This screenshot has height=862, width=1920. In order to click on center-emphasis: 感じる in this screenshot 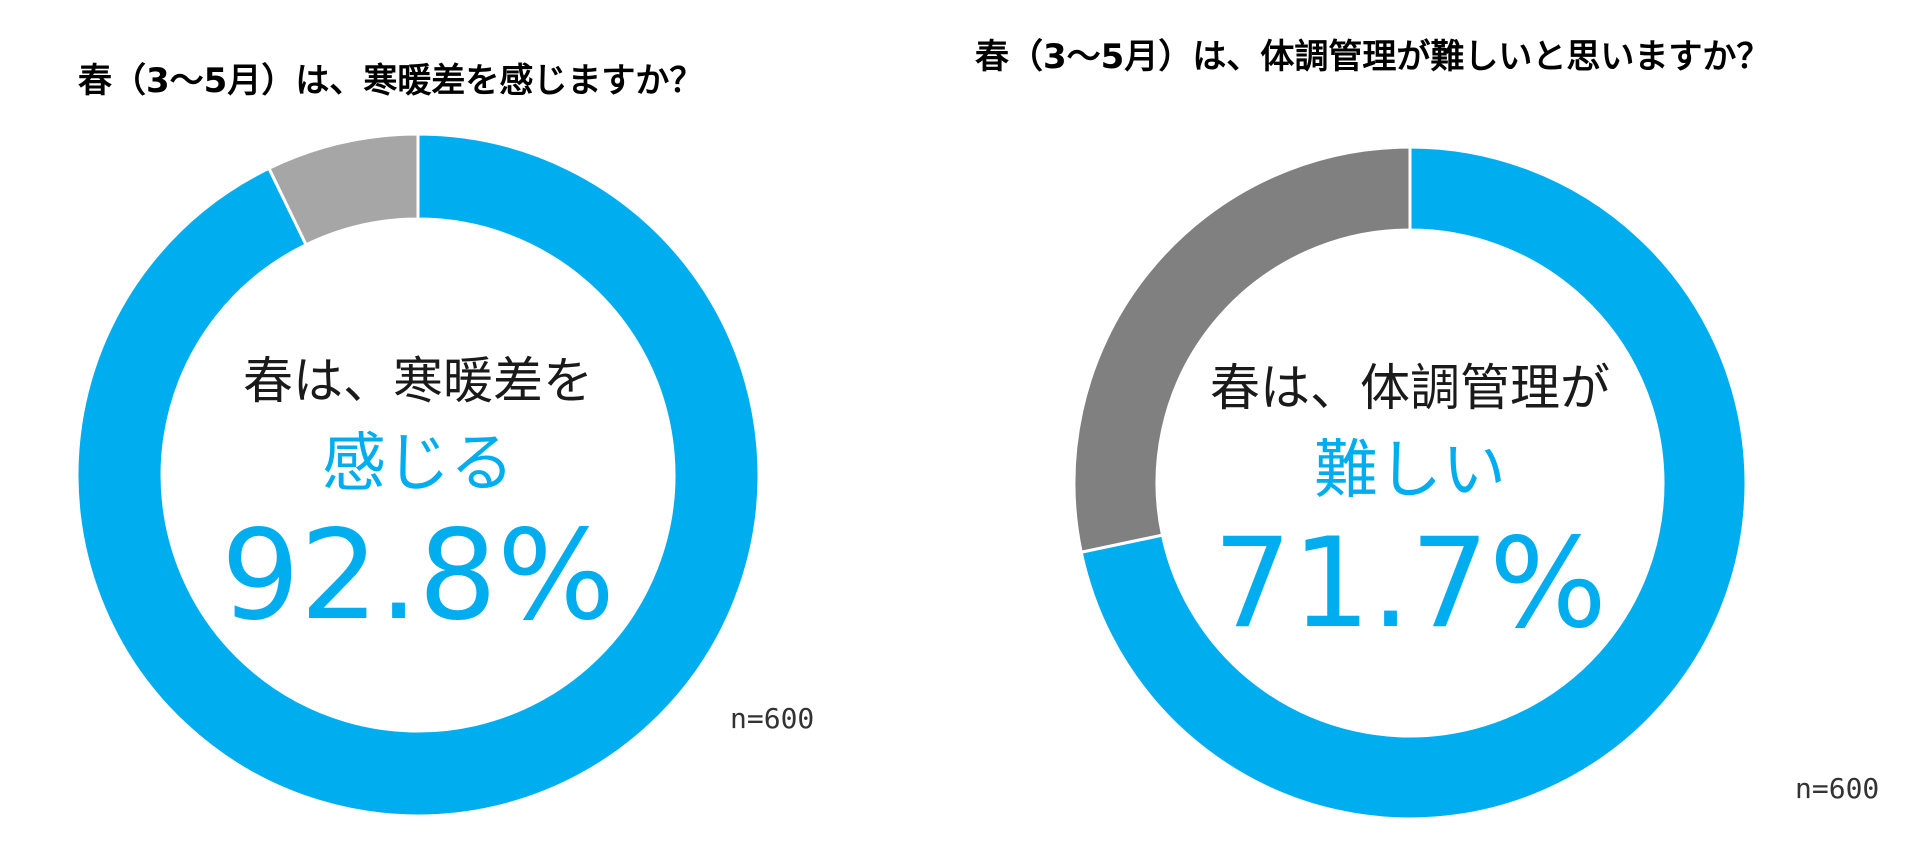, I will do `click(418, 464)`.